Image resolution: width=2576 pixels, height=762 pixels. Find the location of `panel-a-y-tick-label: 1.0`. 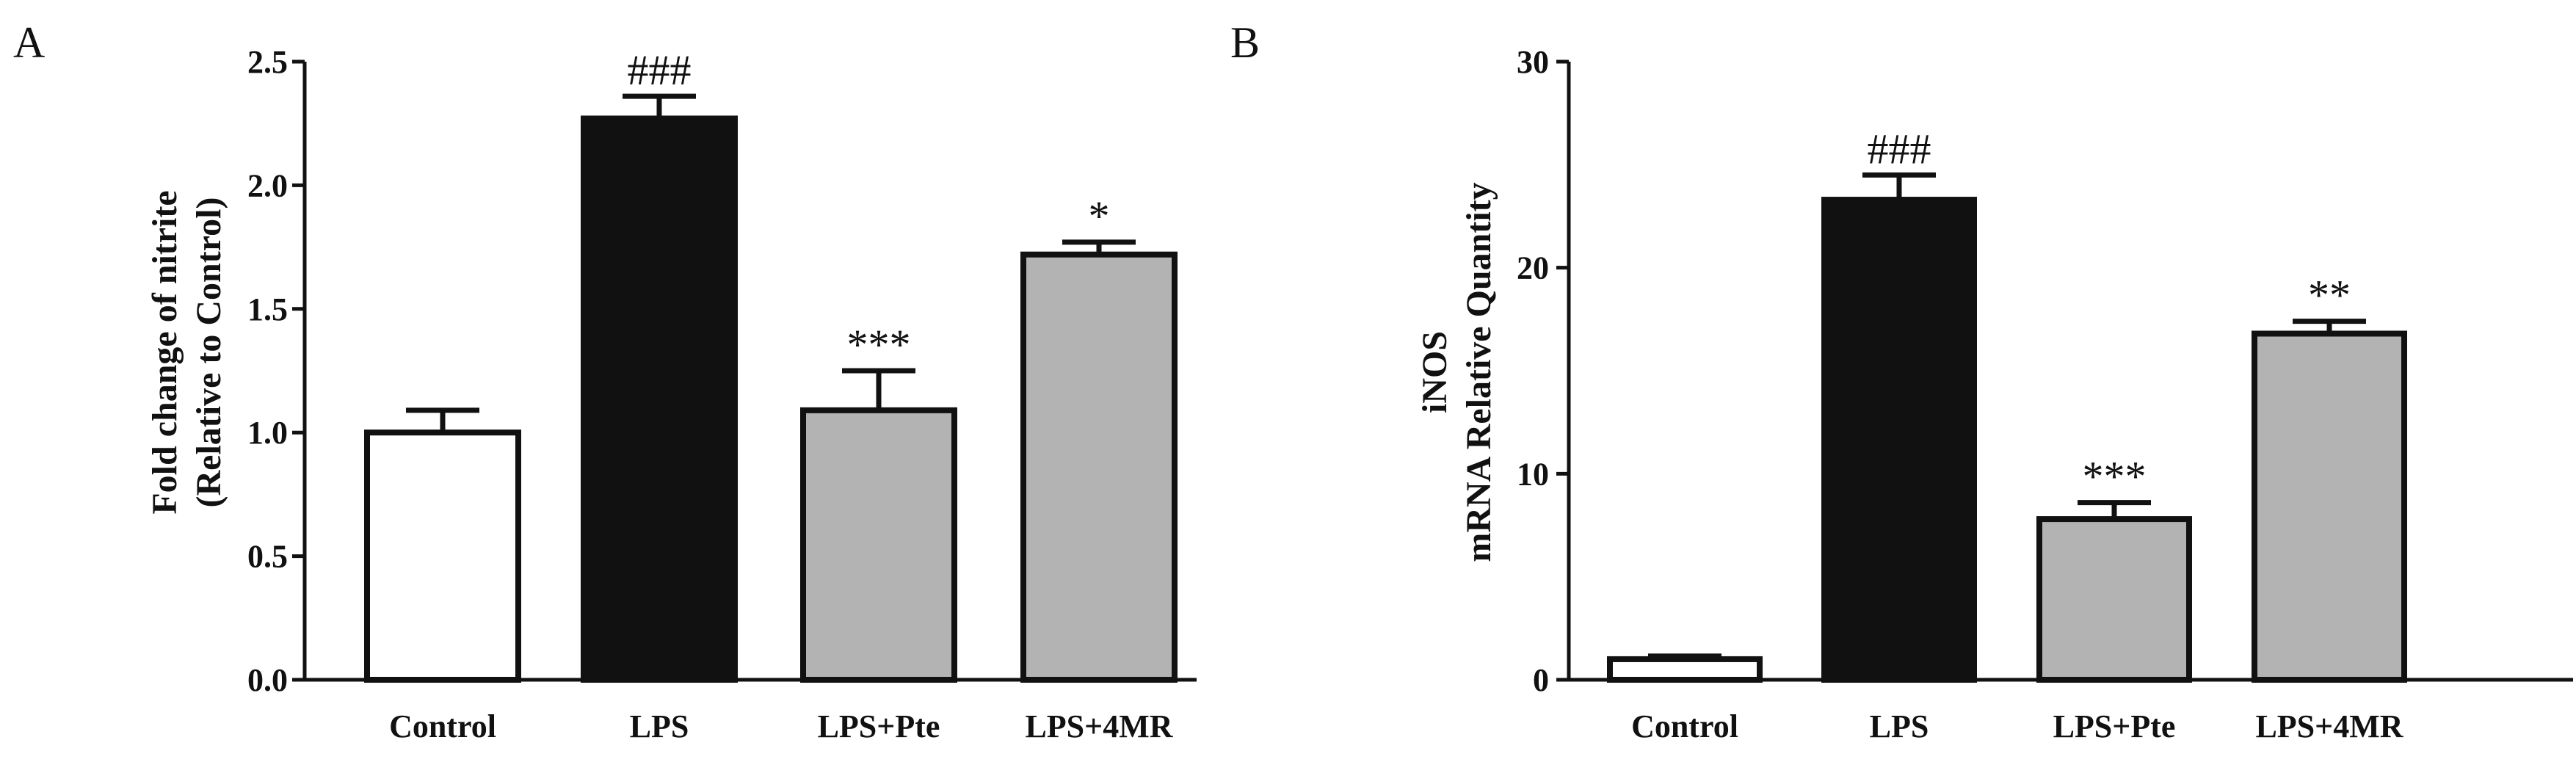

panel-a-y-tick-label: 1.0 is located at coordinates (267, 433).